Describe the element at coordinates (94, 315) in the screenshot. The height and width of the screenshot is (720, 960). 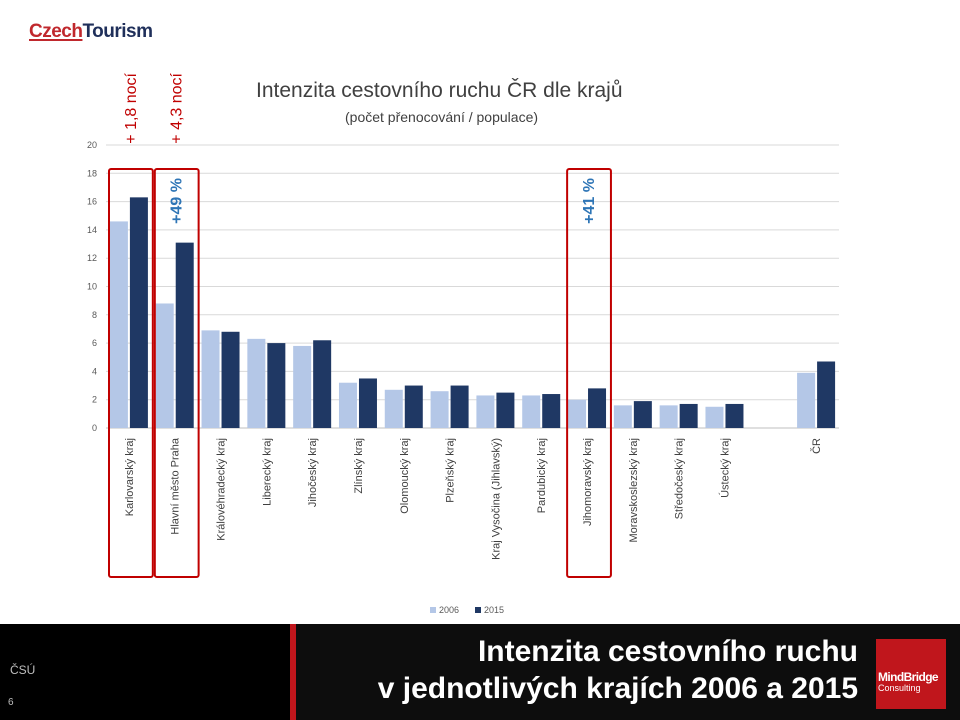
I see `y-tick-label: 8` at that location.